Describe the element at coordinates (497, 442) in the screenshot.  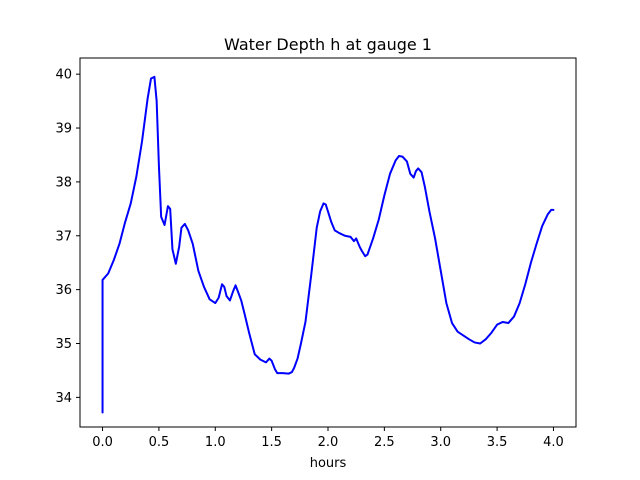
I see `x-tick-label: 3.5` at that location.